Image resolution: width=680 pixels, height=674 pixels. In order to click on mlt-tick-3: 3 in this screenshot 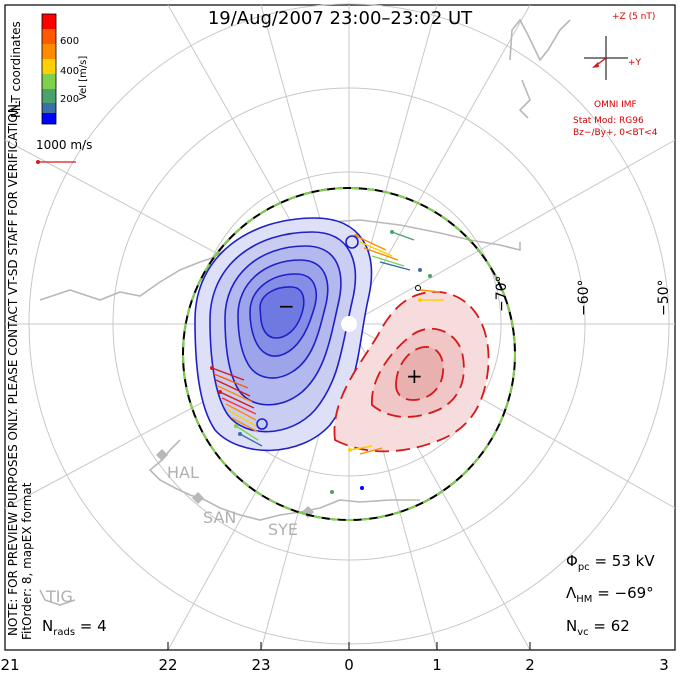, I will do `click(664, 665)`.